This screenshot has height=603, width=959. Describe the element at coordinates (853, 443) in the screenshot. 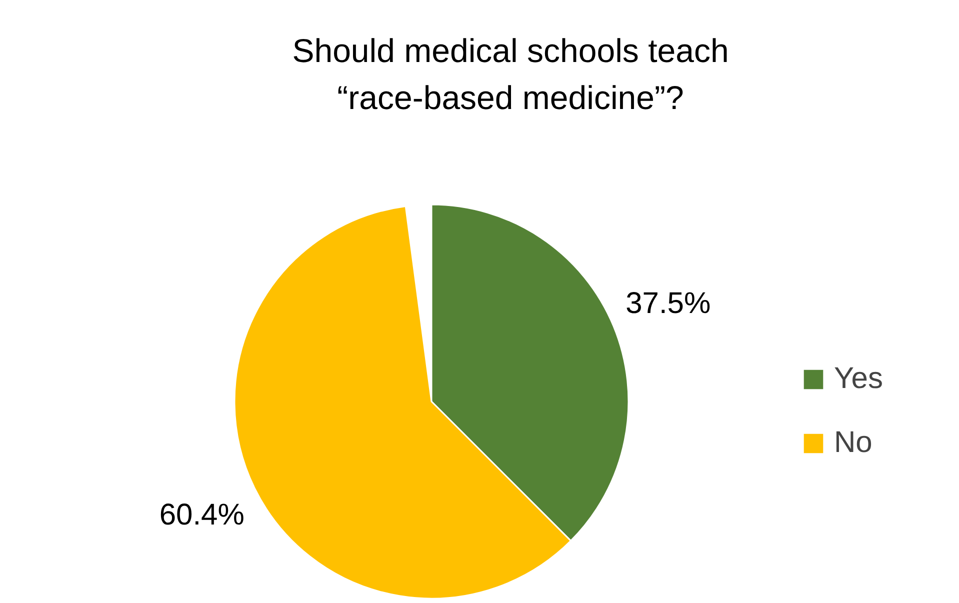

I see `legend-label: No` at that location.